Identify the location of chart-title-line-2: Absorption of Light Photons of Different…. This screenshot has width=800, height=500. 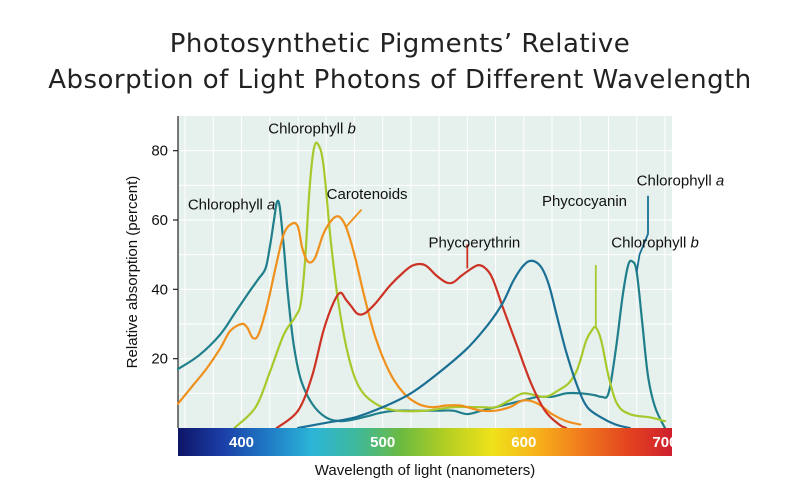
(400, 80).